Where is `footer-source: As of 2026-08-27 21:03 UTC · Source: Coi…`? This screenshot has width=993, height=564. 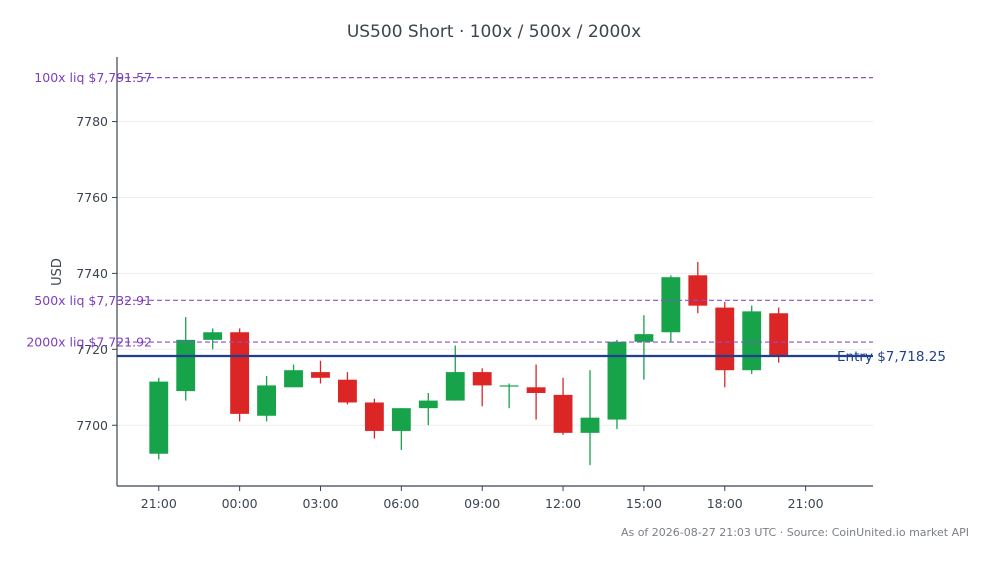
footer-source: As of 2026-08-27 21:03 UTC · Source: Coi… is located at coordinates (794, 532).